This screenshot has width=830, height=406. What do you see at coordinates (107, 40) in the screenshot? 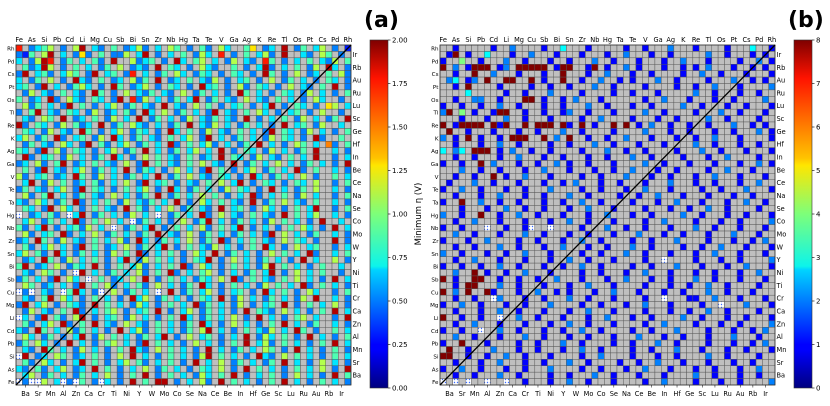
I see `top-tick-label: Cu` at bounding box center [107, 40].